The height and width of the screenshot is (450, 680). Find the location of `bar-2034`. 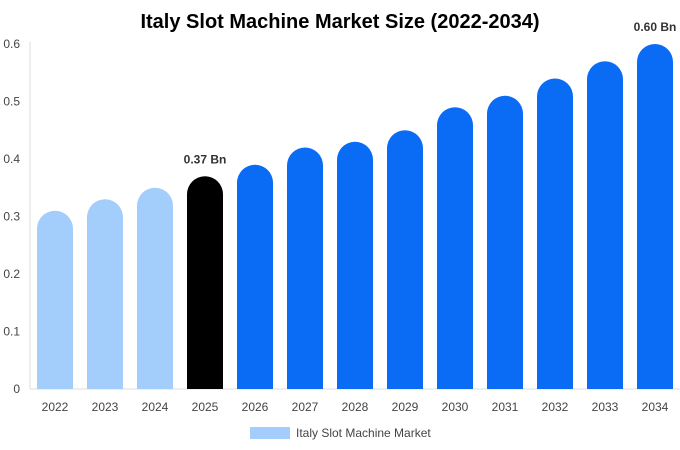

bar-2034 is located at coordinates (655, 216).